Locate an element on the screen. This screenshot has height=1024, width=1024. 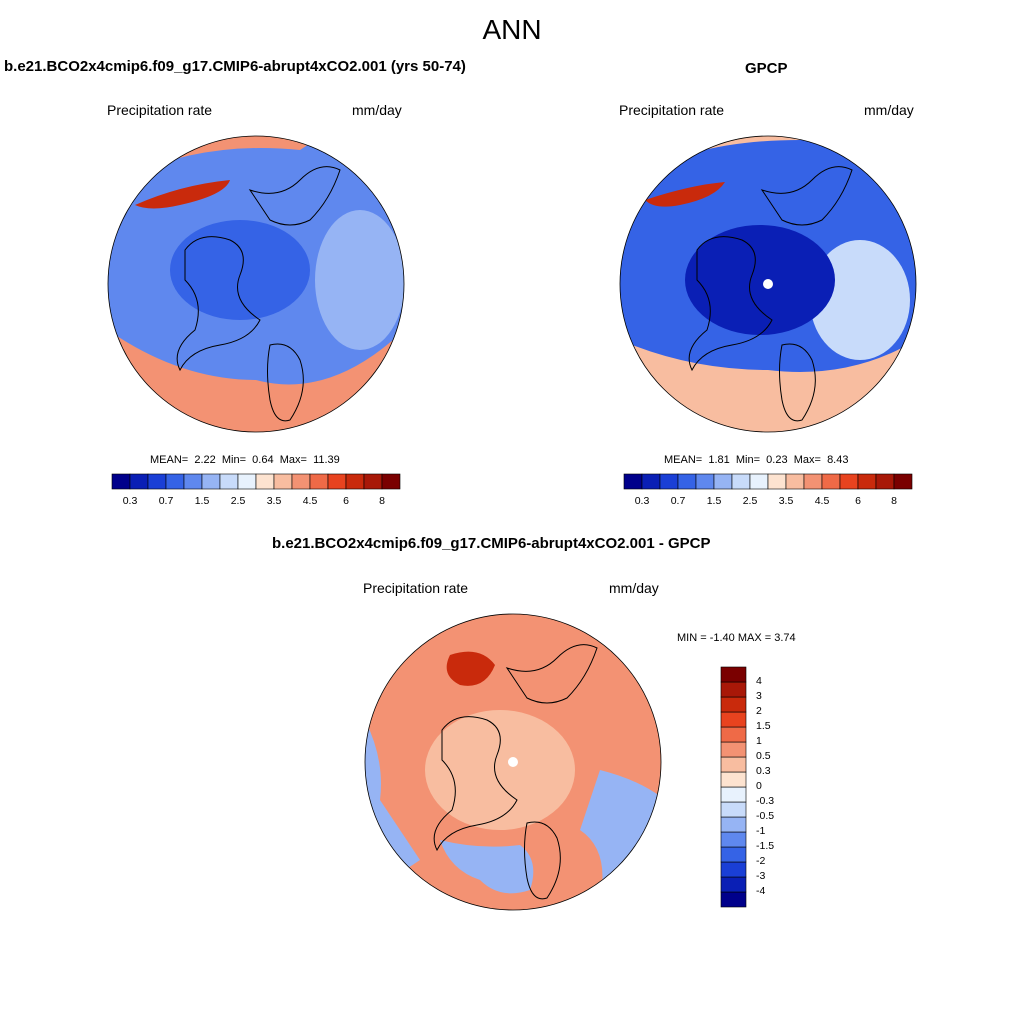
panel2-units-label: mm/day is located at coordinates (889, 110).